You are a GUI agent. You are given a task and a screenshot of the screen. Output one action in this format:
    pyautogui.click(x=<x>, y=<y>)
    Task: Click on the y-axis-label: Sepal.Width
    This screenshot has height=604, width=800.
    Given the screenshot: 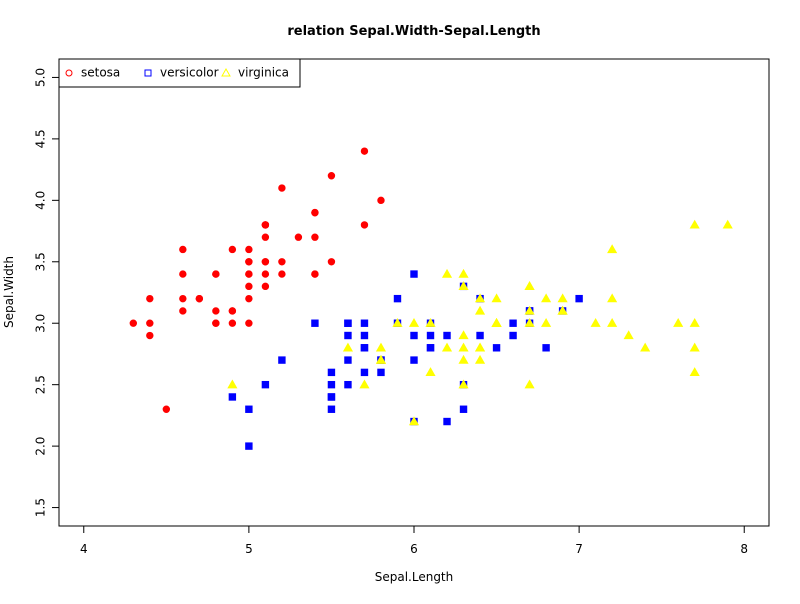 What is the action you would take?
    pyautogui.click(x=9, y=292)
    